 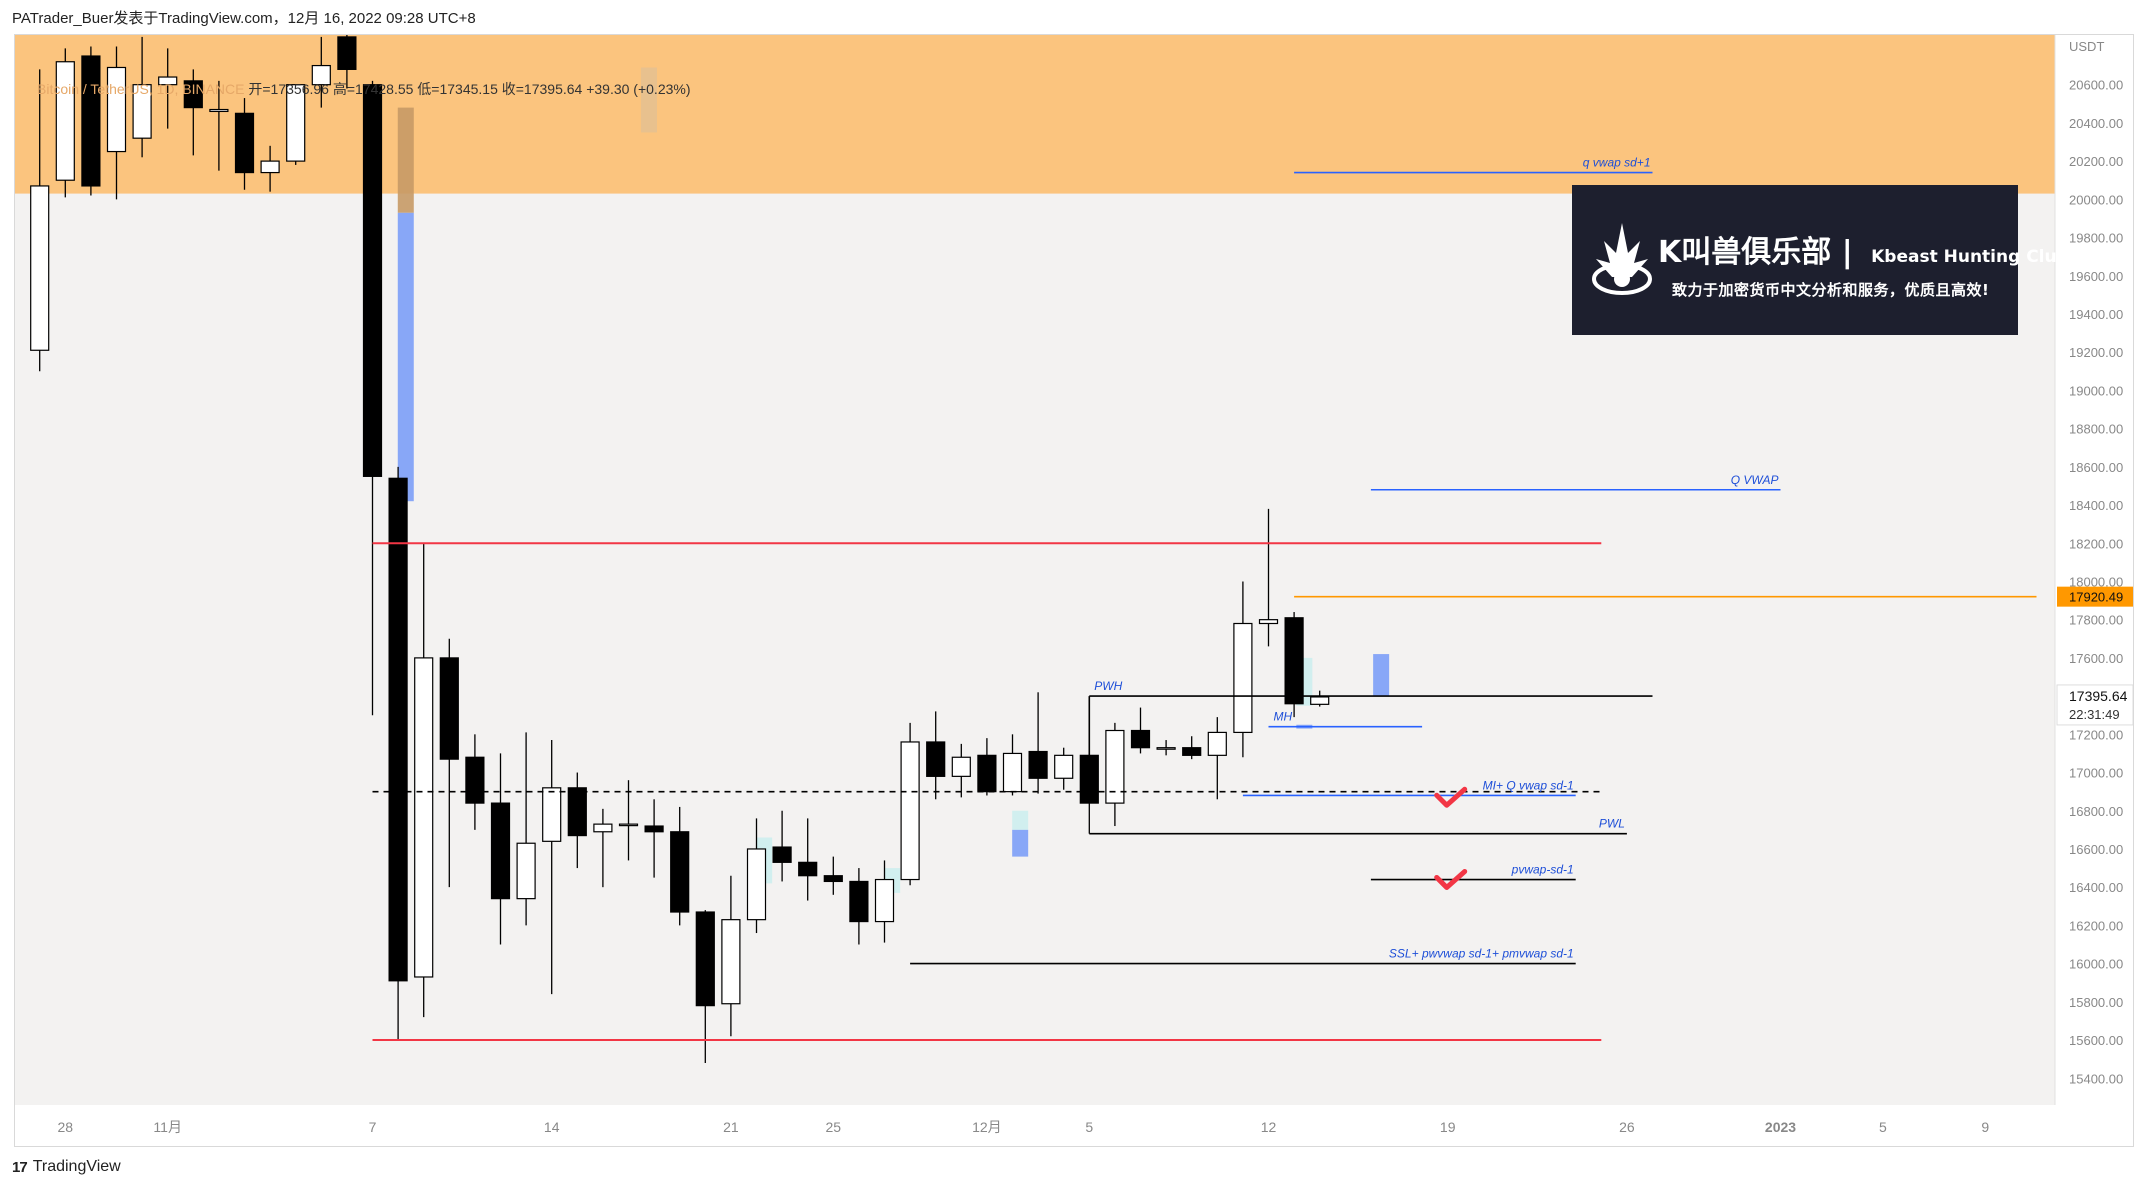 I want to click on price-tick-label: 17200.00, so click(x=2096, y=734).